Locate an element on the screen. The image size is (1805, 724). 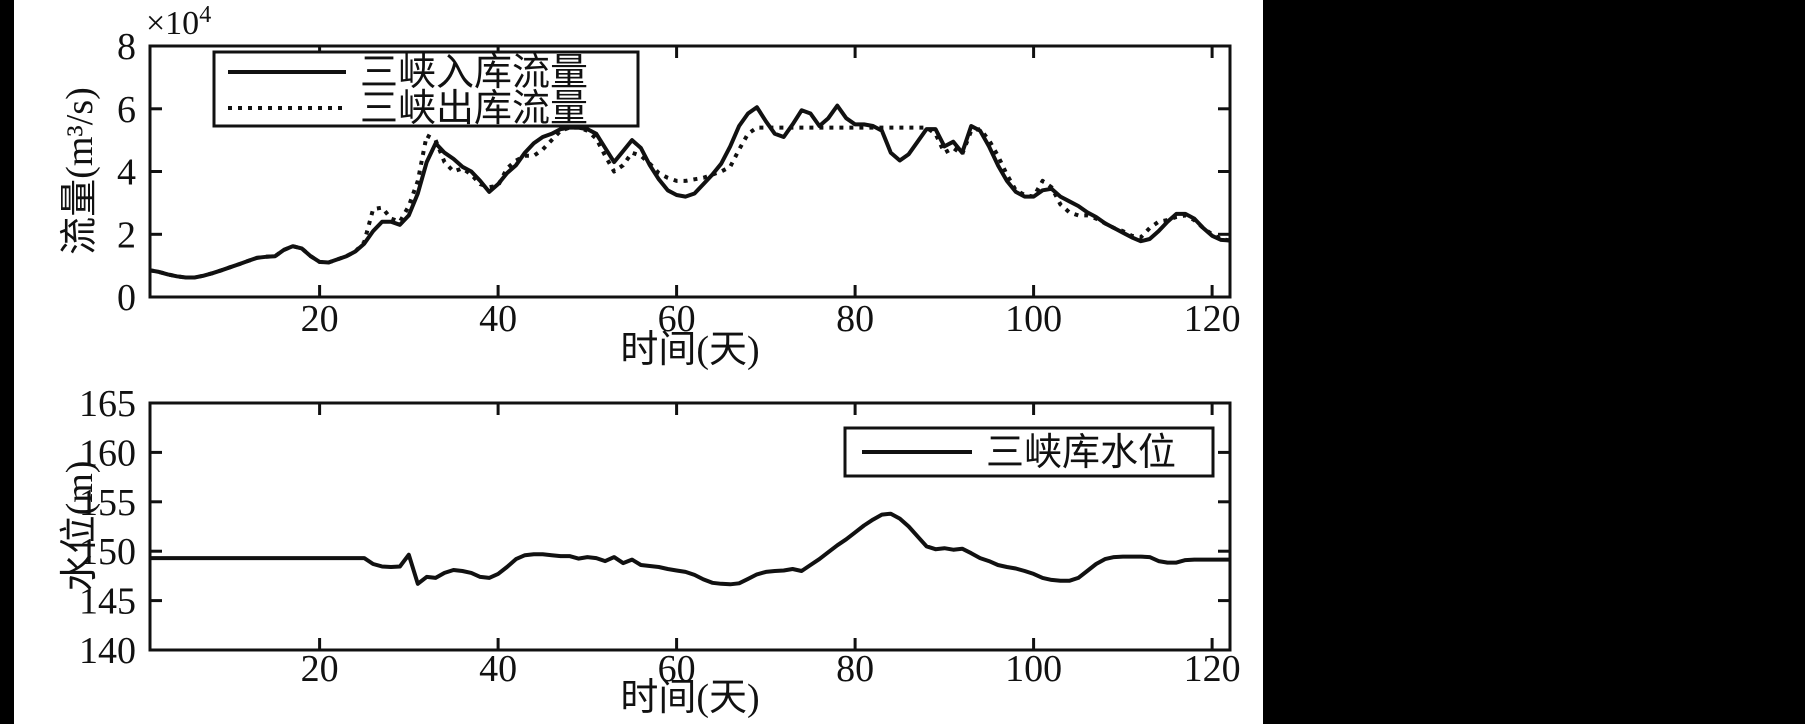
series-outflow-line is located at coordinates (690, 202).